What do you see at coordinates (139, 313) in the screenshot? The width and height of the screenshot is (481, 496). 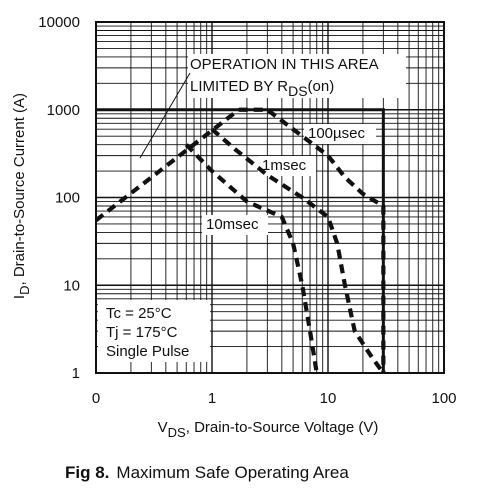 I see `condition-tc: Tc = 25°C` at bounding box center [139, 313].